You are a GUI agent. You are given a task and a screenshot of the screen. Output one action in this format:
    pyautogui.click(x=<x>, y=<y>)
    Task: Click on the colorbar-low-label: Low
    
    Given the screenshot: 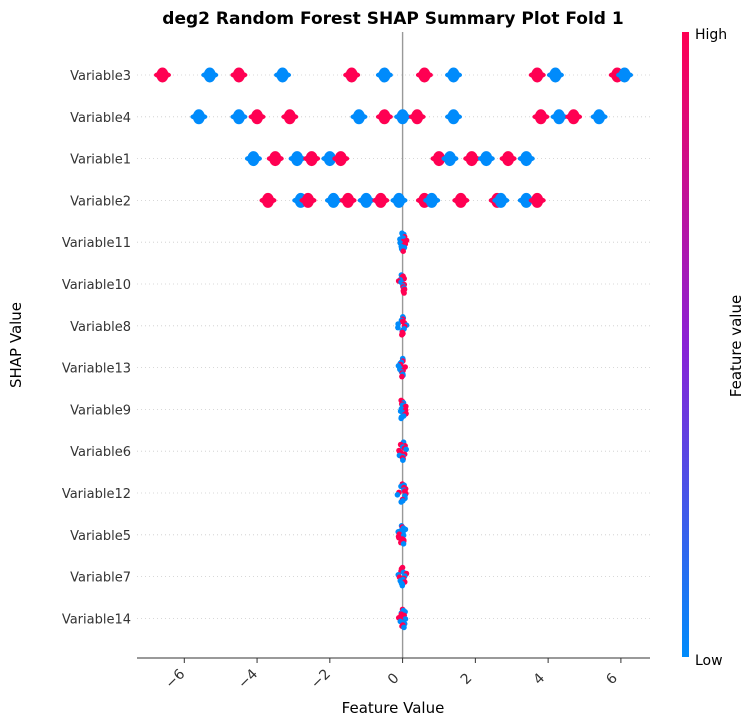 What is the action you would take?
    pyautogui.click(x=709, y=661)
    